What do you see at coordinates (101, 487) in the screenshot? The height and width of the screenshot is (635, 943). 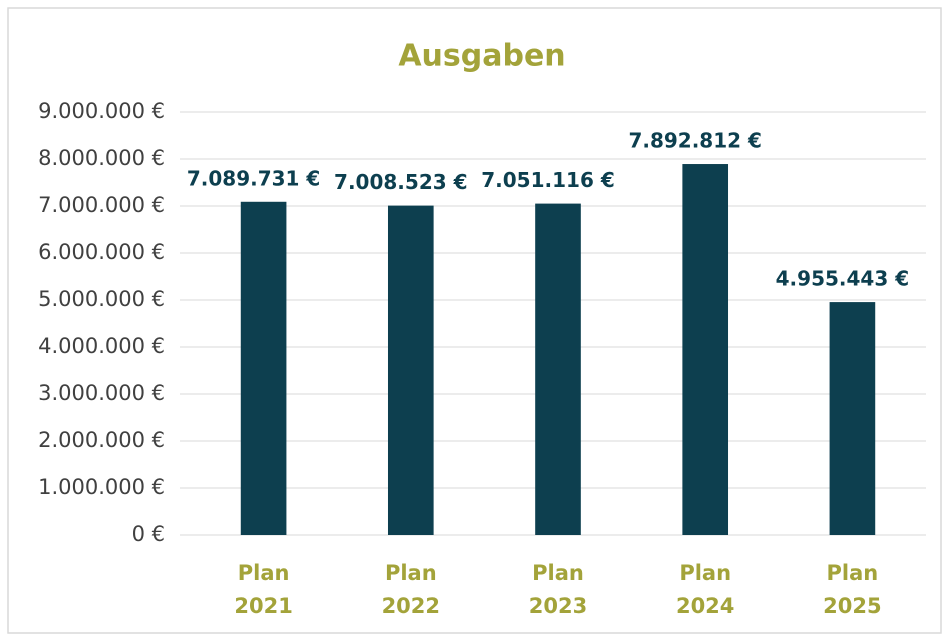 I see `y-tick-label: 1.000.000 €` at bounding box center [101, 487].